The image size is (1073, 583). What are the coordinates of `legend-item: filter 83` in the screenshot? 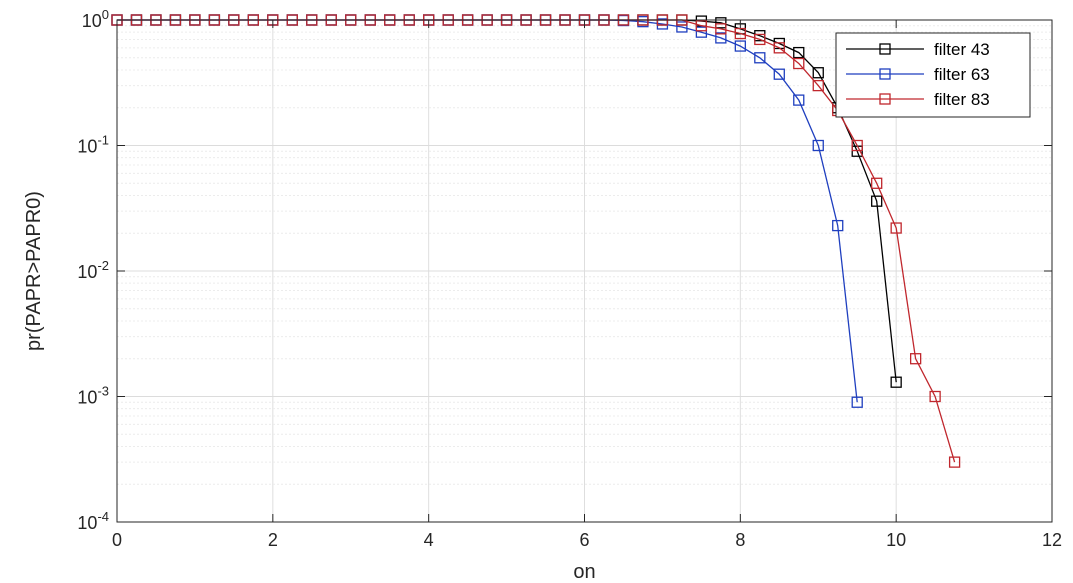 It's located at (918, 99).